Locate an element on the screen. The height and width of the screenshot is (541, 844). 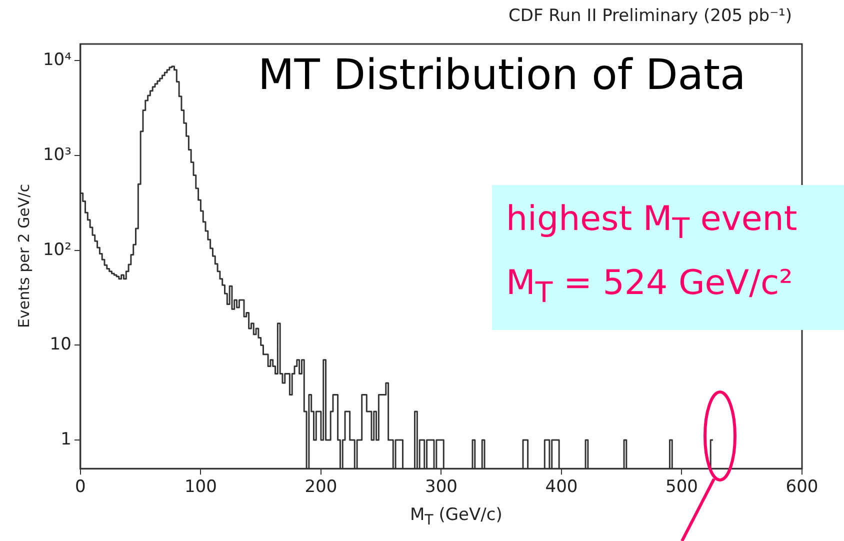
x-tick-label: 500 is located at coordinates (682, 487).